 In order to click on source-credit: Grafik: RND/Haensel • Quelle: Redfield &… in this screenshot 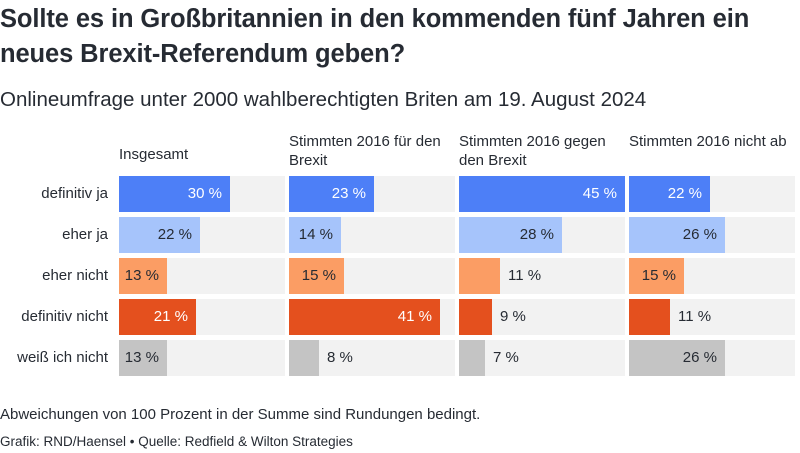, I will do `click(176, 441)`.